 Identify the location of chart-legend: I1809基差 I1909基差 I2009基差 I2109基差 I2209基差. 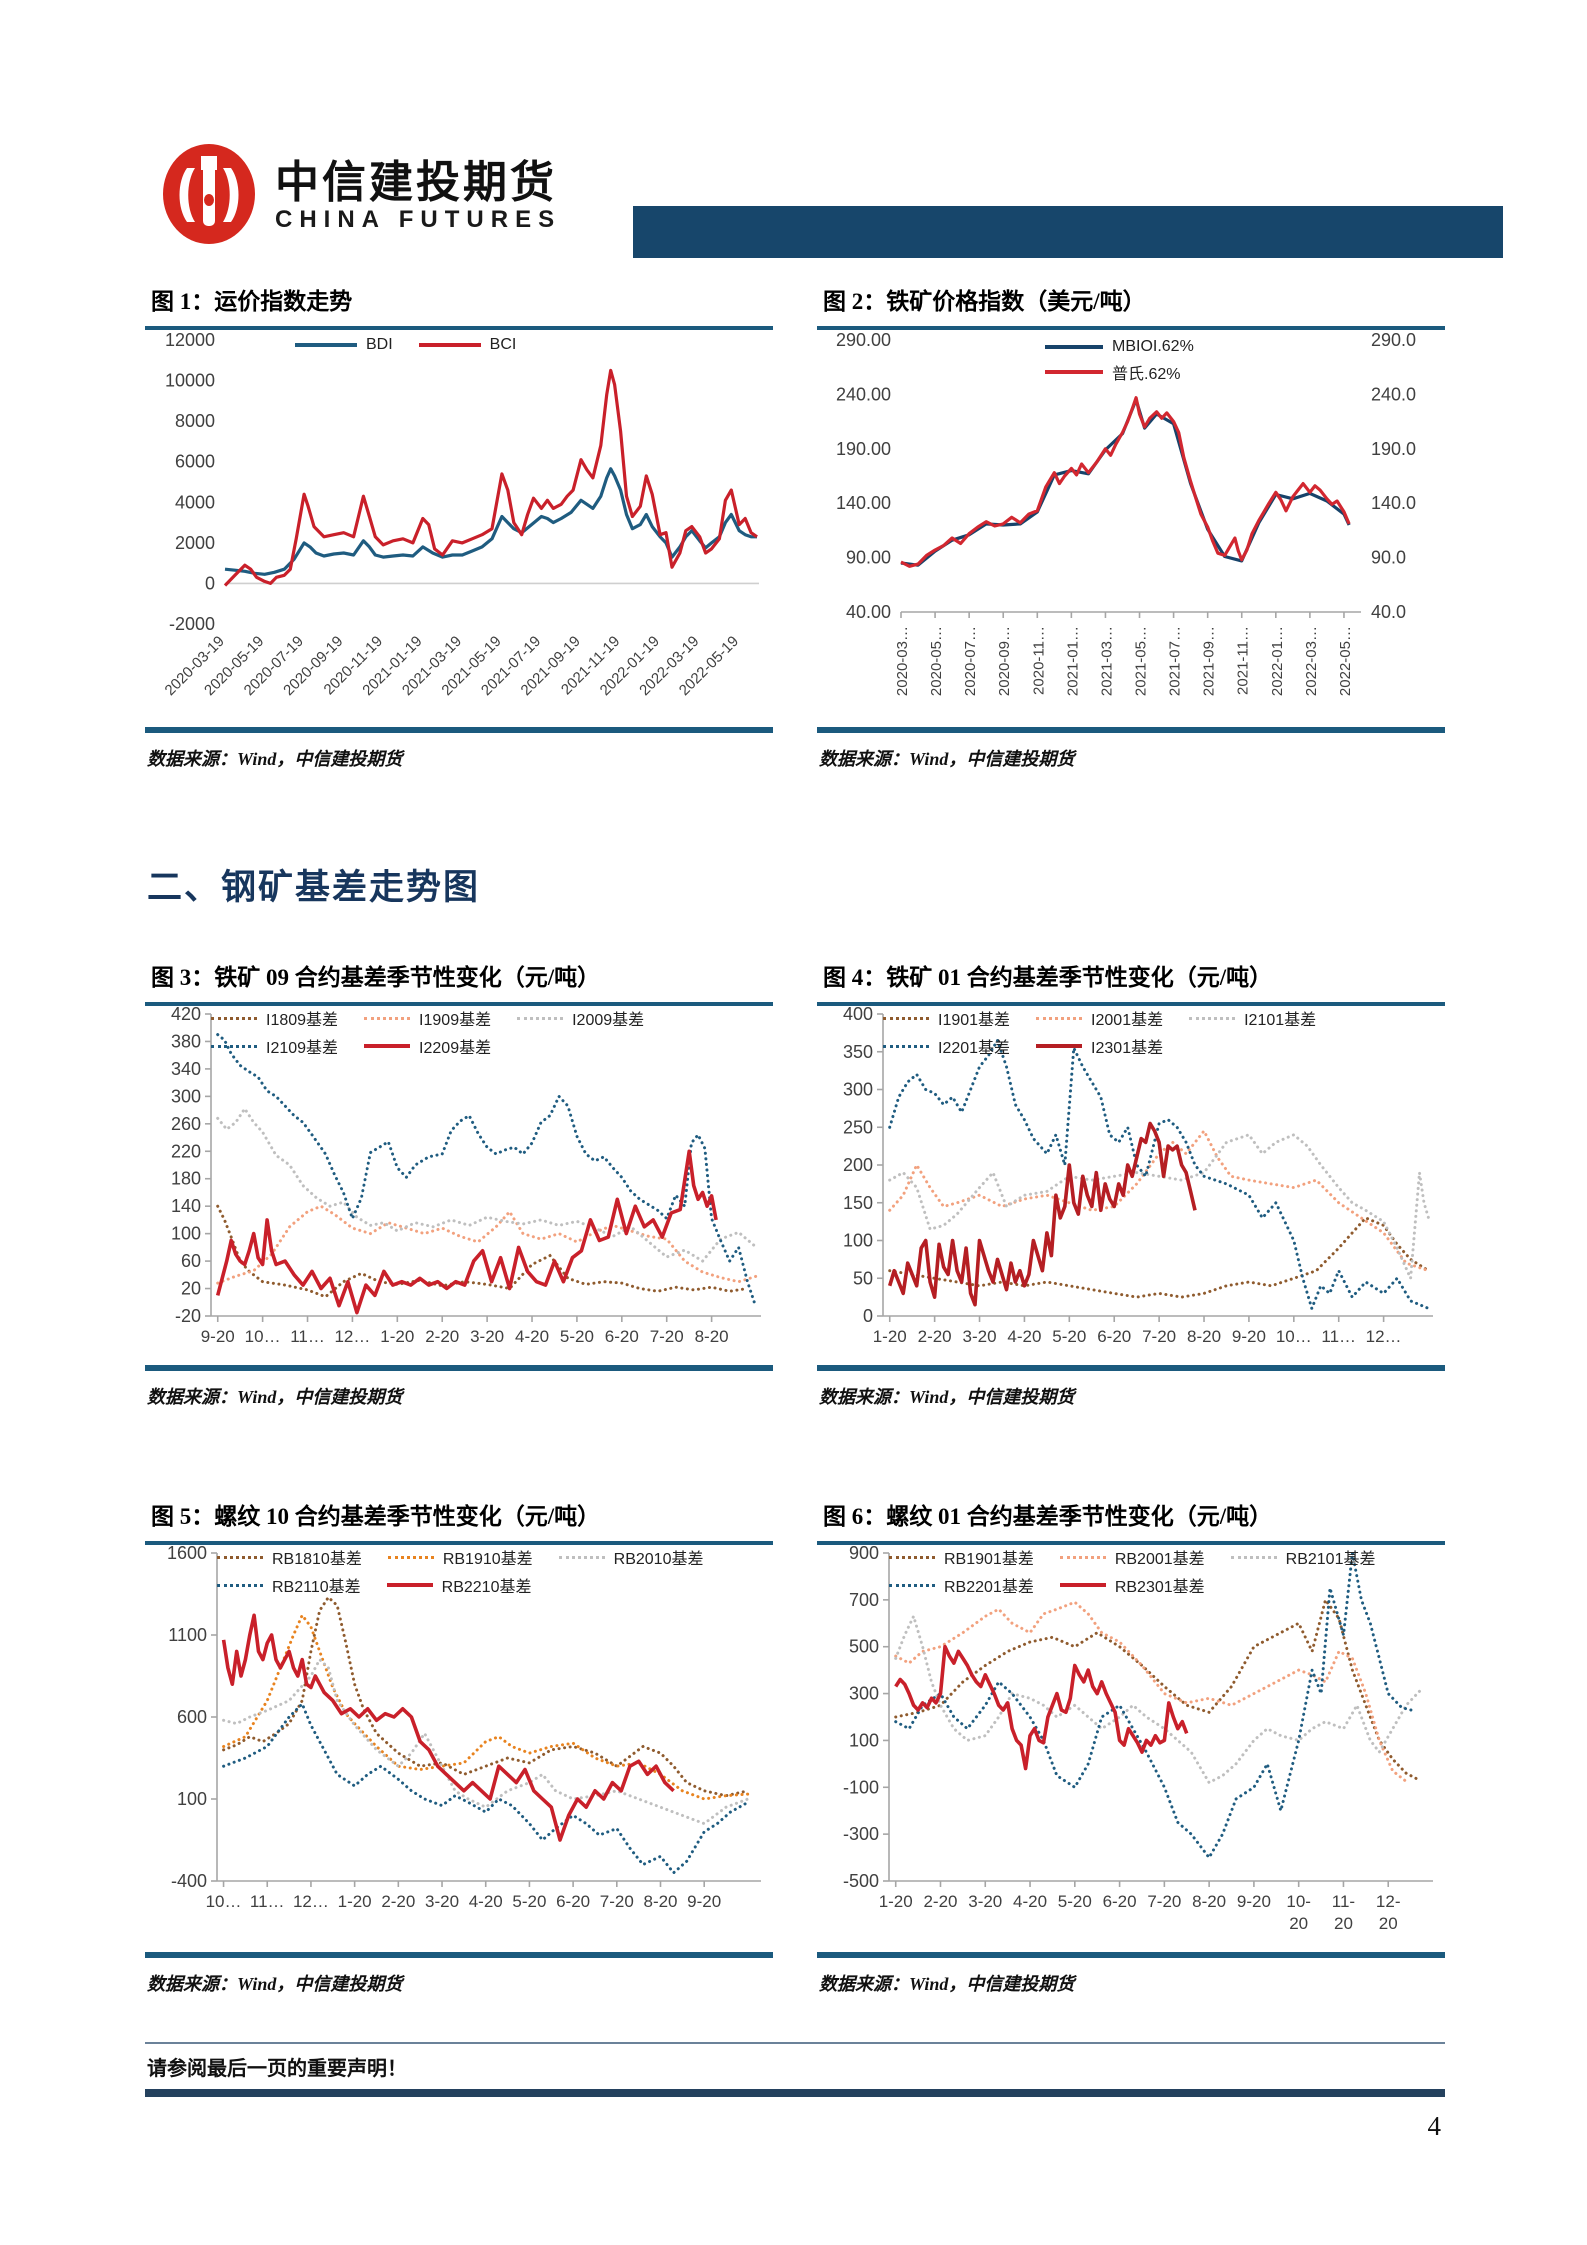
(485, 1032).